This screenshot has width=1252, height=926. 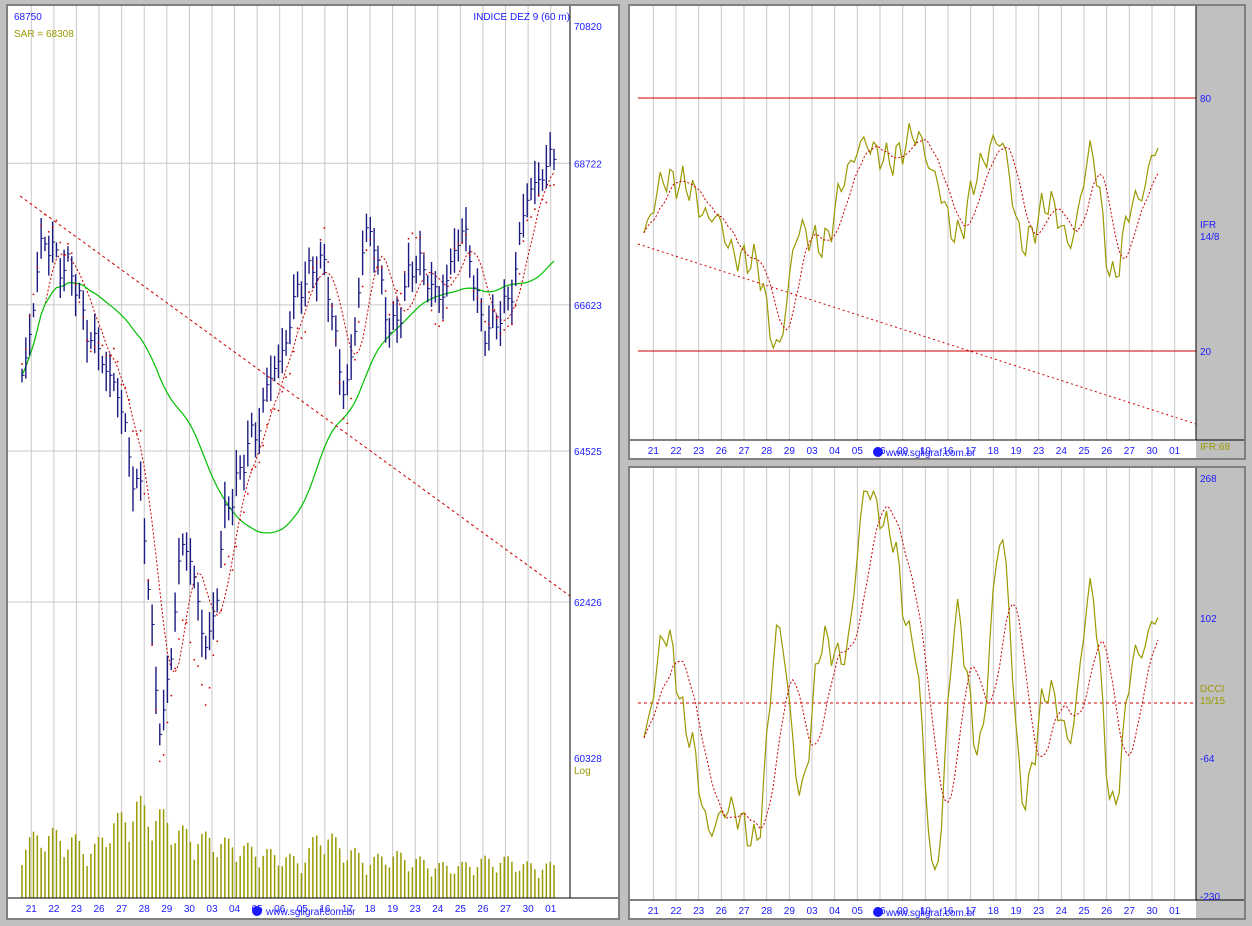 I want to click on dcci-tick-neg64: -64, so click(x=1207, y=759).